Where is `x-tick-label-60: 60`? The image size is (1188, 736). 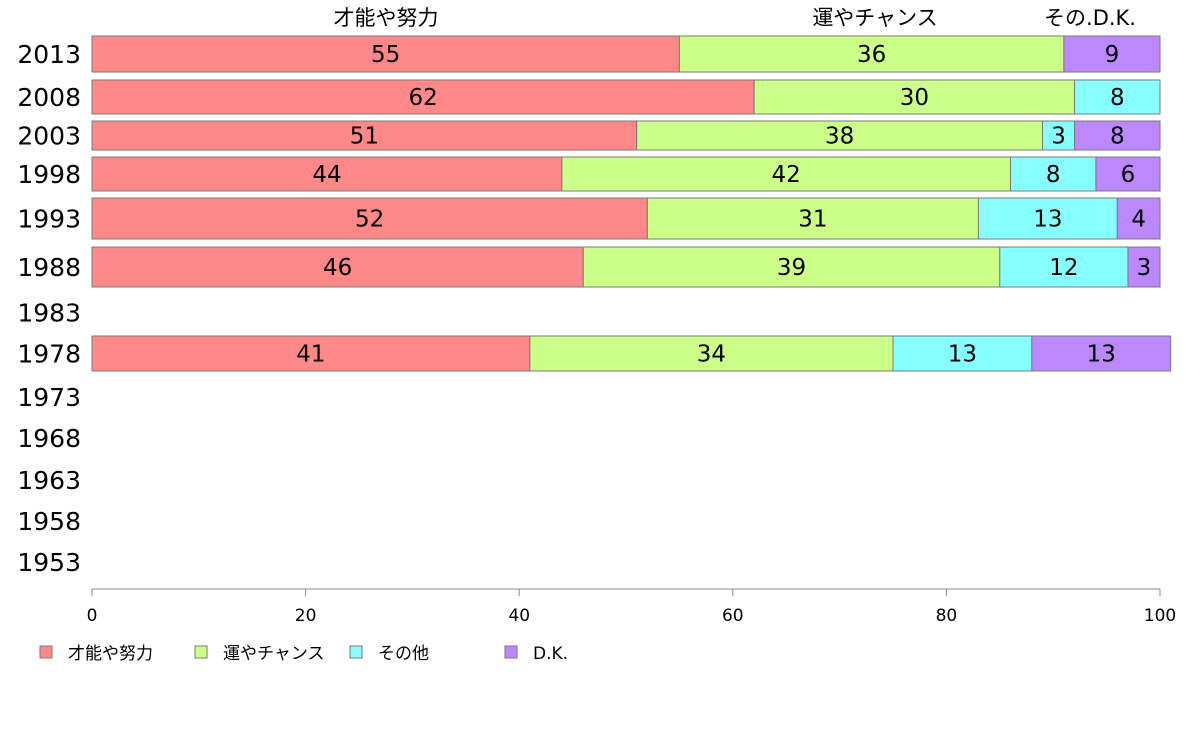
x-tick-label-60: 60 is located at coordinates (733, 616).